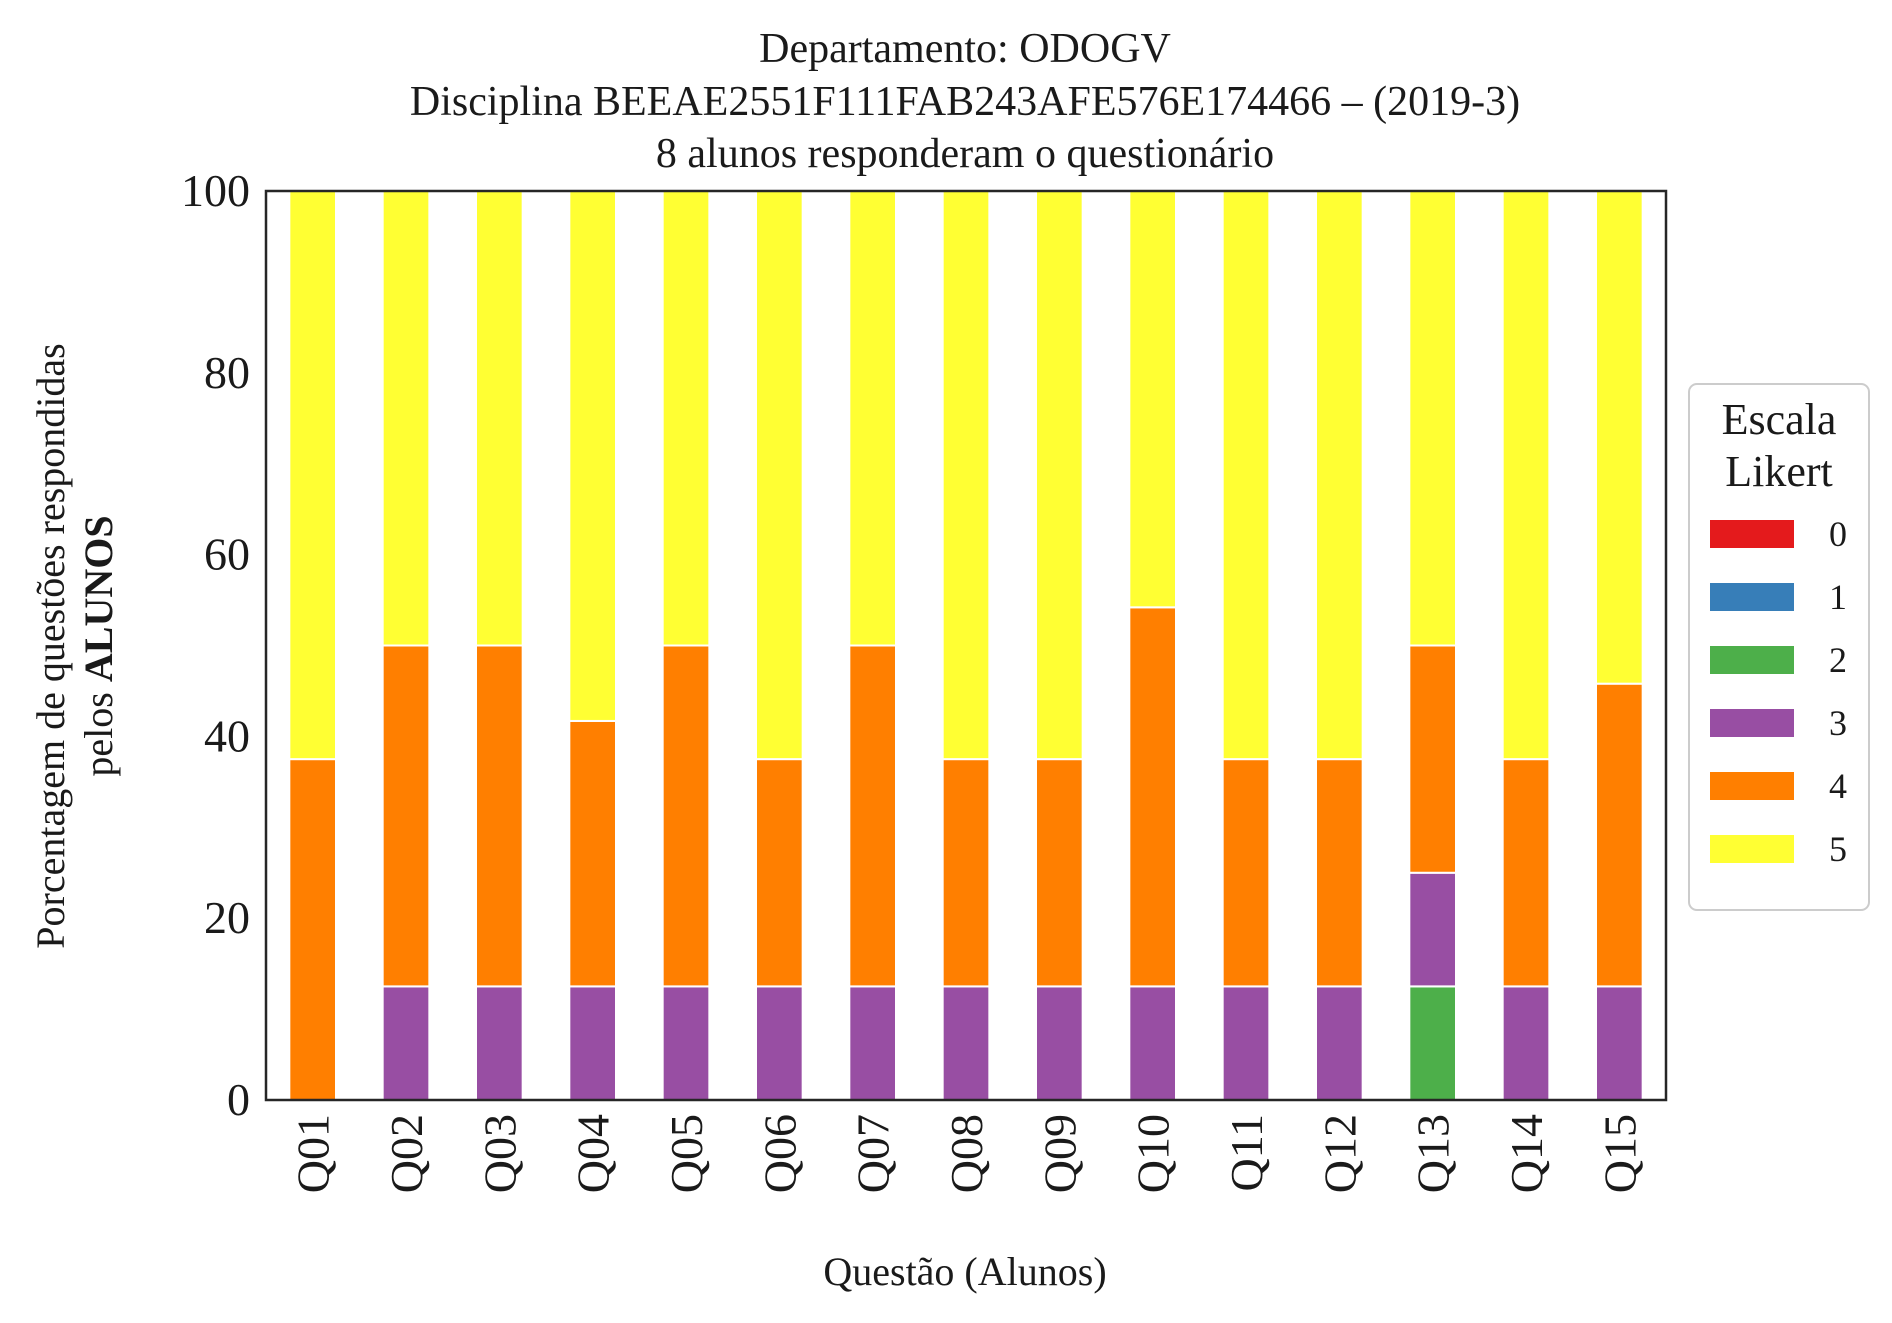  Describe the element at coordinates (1526, 1153) in the screenshot. I see `x-tick-label: Q14` at that location.